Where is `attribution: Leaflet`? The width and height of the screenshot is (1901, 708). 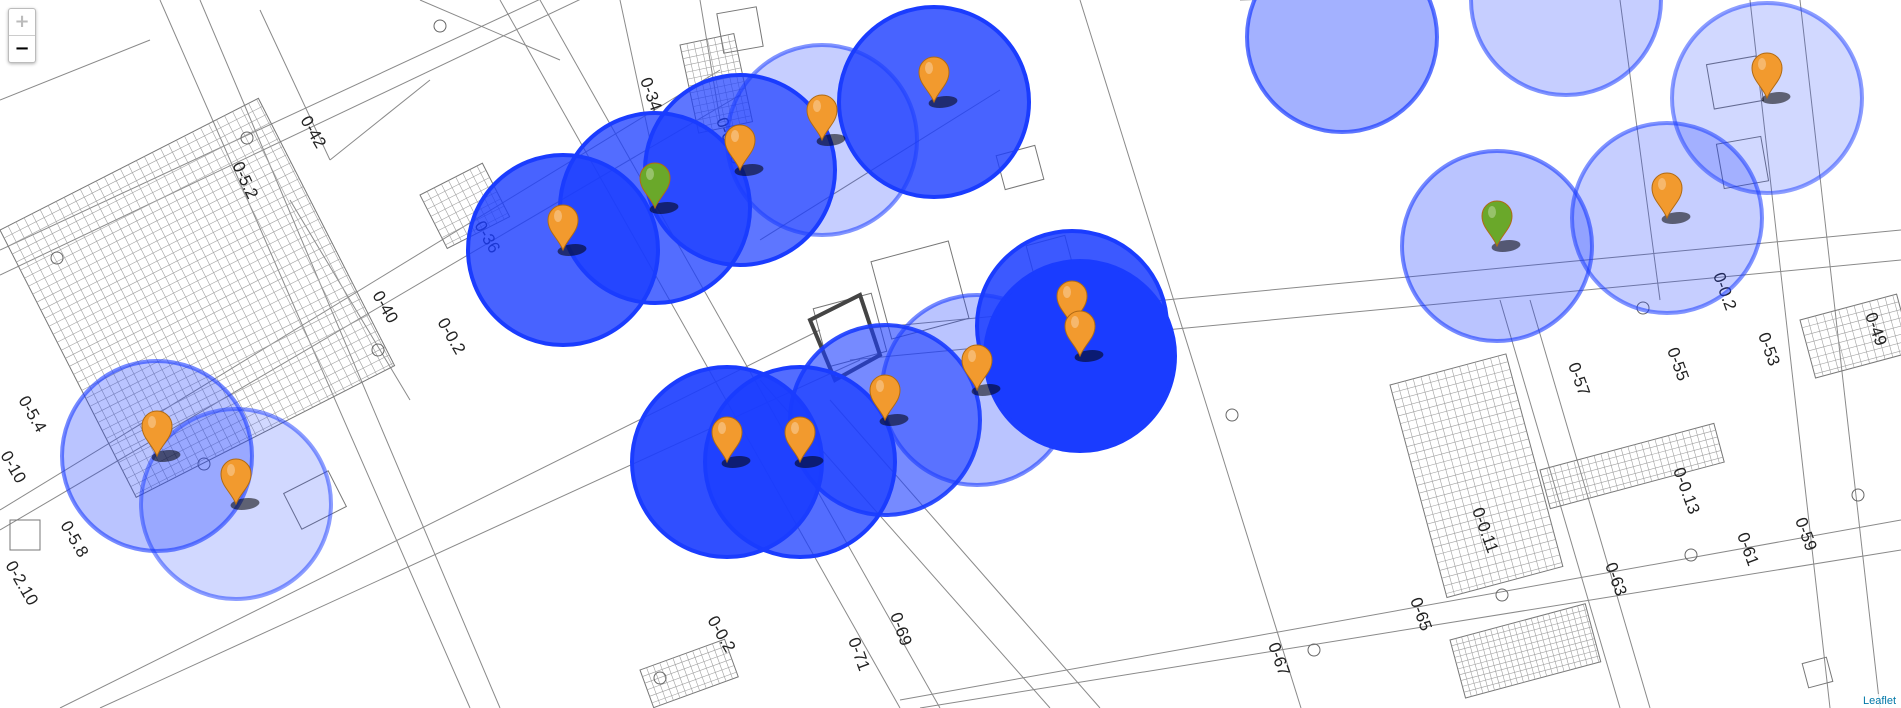
attribution: Leaflet is located at coordinates (1879, 701).